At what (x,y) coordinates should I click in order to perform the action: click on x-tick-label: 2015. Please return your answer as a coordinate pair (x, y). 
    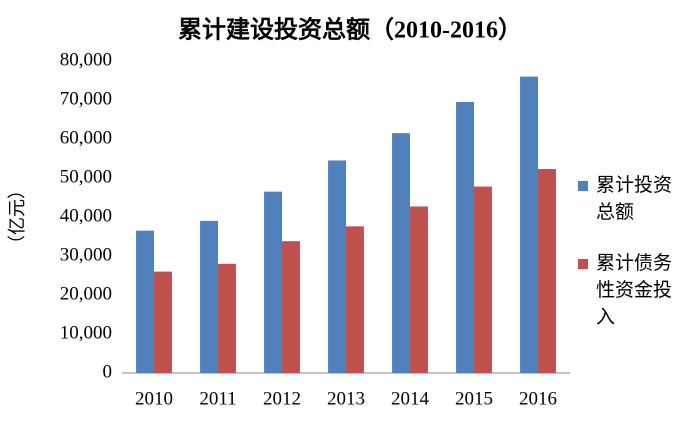
    Looking at the image, I should click on (474, 398).